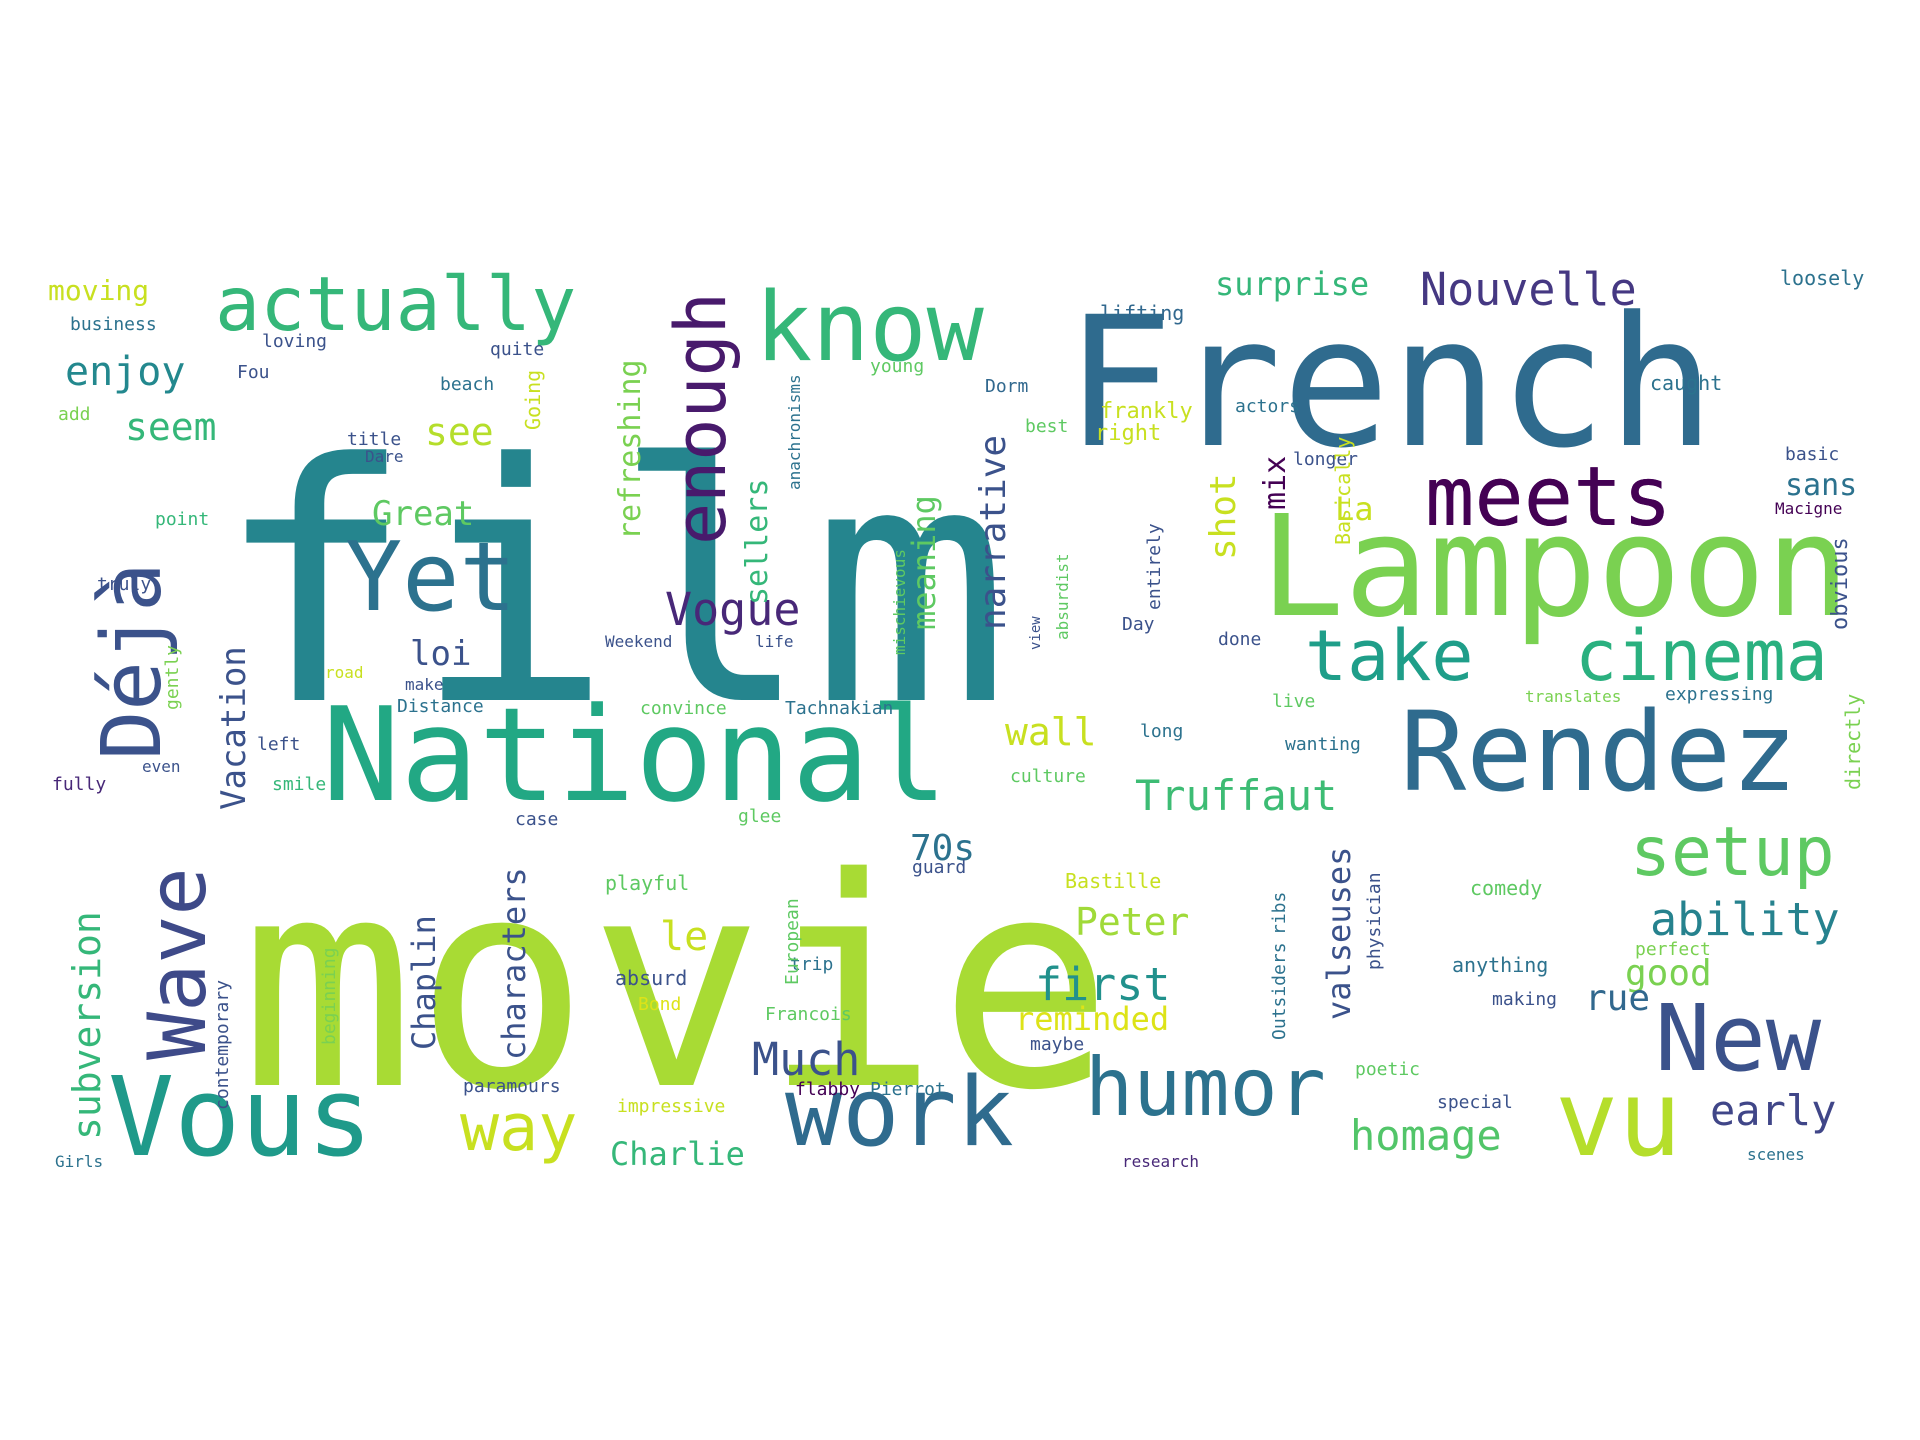 The height and width of the screenshot is (1440, 1920). Describe the element at coordinates (1389, 656) in the screenshot. I see `cloud-word: take` at that location.